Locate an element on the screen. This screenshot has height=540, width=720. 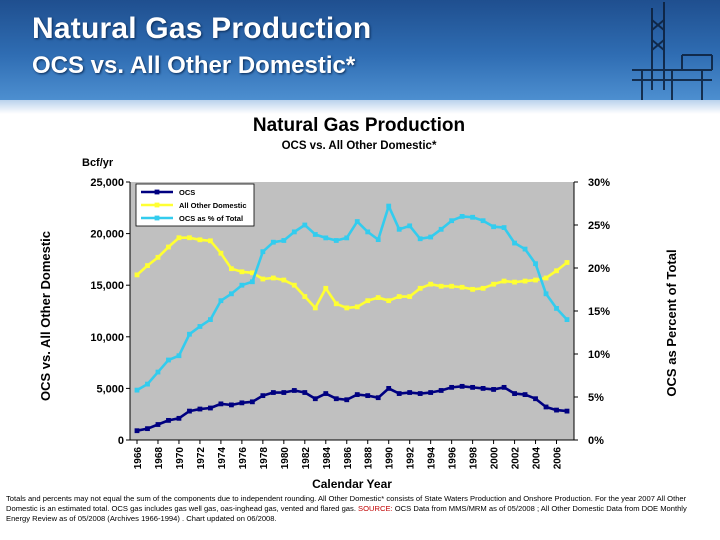
x-tick-label: 1972 is located at coordinates (201, 458).